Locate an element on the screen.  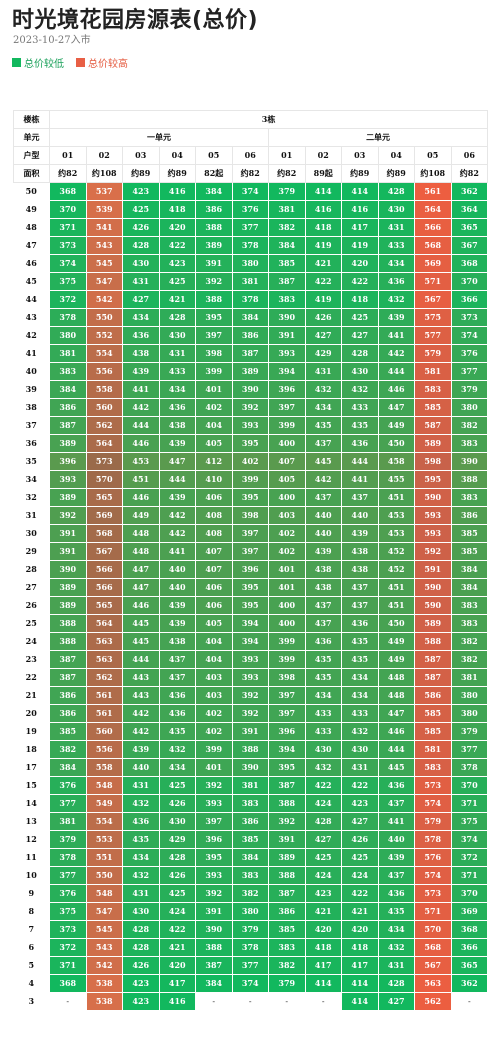
floor-row: 45 375 547 431 425 392 381 387 422 422 436 571 370 is located at coordinates (251, 281).